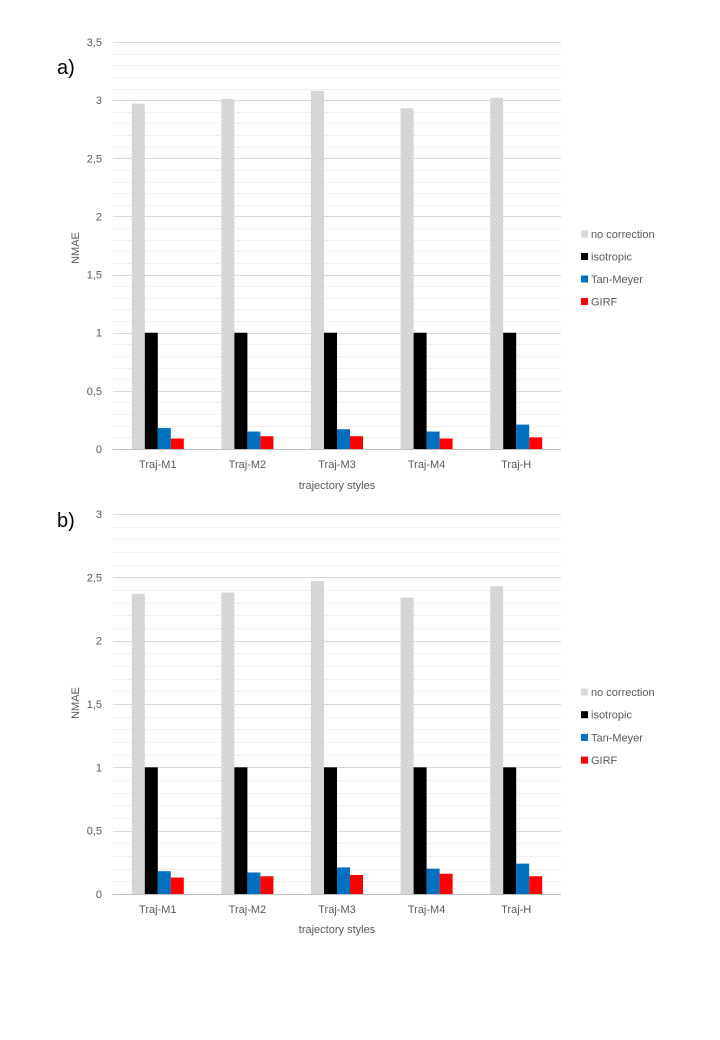 The height and width of the screenshot is (1040, 720). What do you see at coordinates (66, 521) in the screenshot?
I see `panel-label-b: b)` at bounding box center [66, 521].